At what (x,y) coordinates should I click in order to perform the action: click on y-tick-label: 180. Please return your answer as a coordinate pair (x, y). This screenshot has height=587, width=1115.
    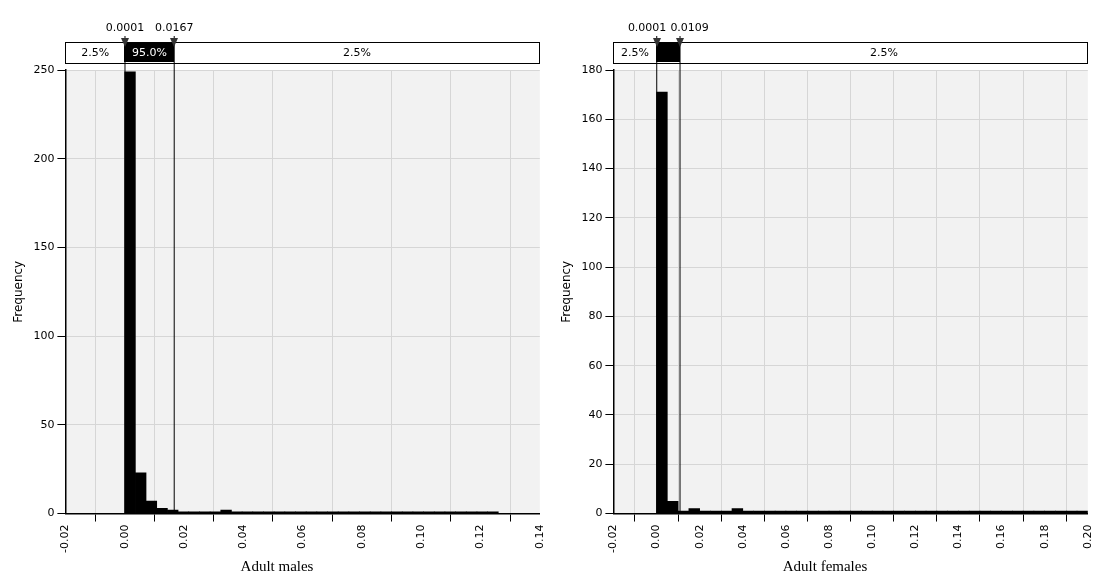
    Looking at the image, I should click on (592, 69).